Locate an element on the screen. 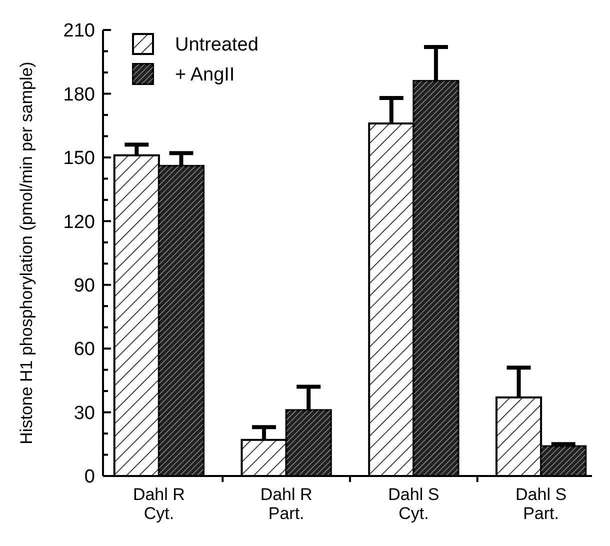  y-tick-label: 30 is located at coordinates (84, 413).